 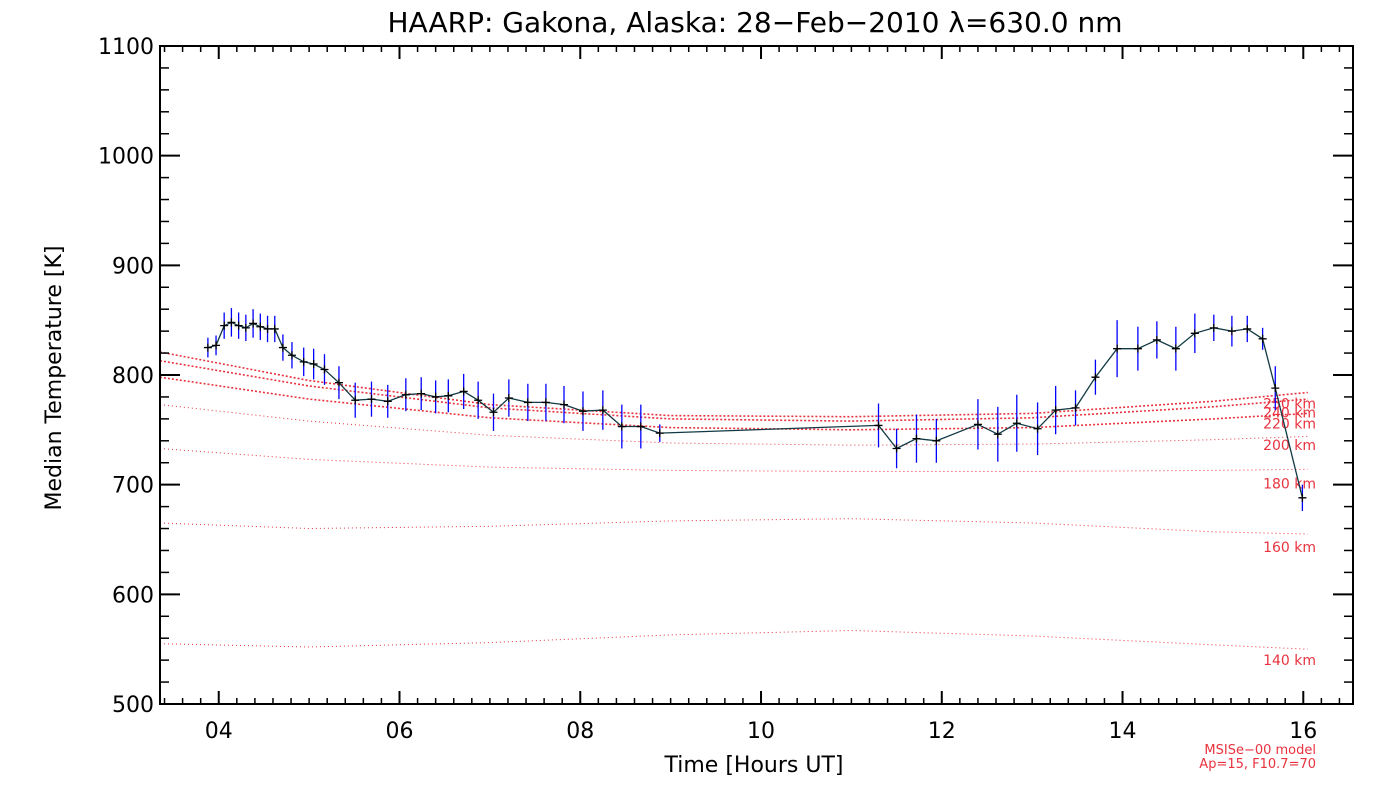 What do you see at coordinates (1123, 731) in the screenshot?
I see `x-tick-label: 14` at bounding box center [1123, 731].